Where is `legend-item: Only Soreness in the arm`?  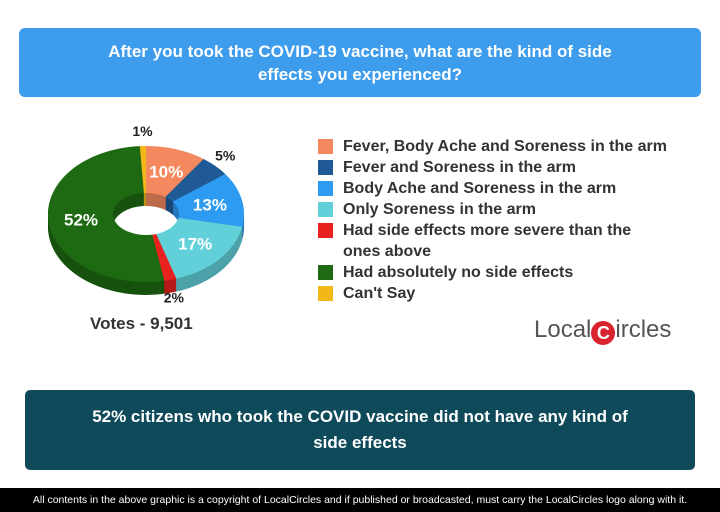
legend-item: Only Soreness in the arm is located at coordinates (508, 209).